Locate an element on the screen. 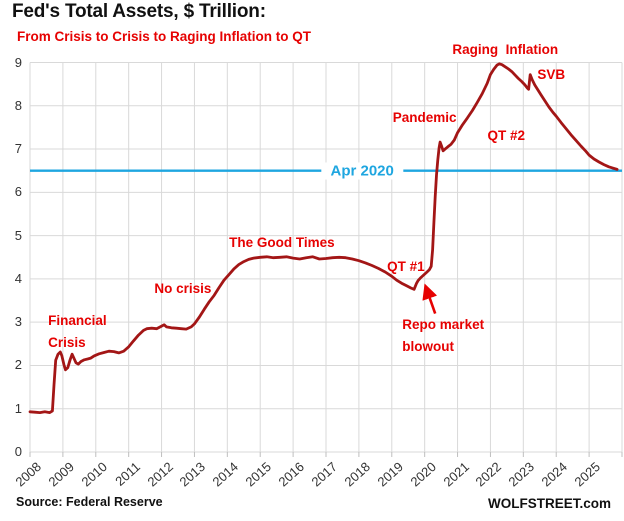 The height and width of the screenshot is (521, 624). annotation-qt-1: QT #1 is located at coordinates (406, 267).